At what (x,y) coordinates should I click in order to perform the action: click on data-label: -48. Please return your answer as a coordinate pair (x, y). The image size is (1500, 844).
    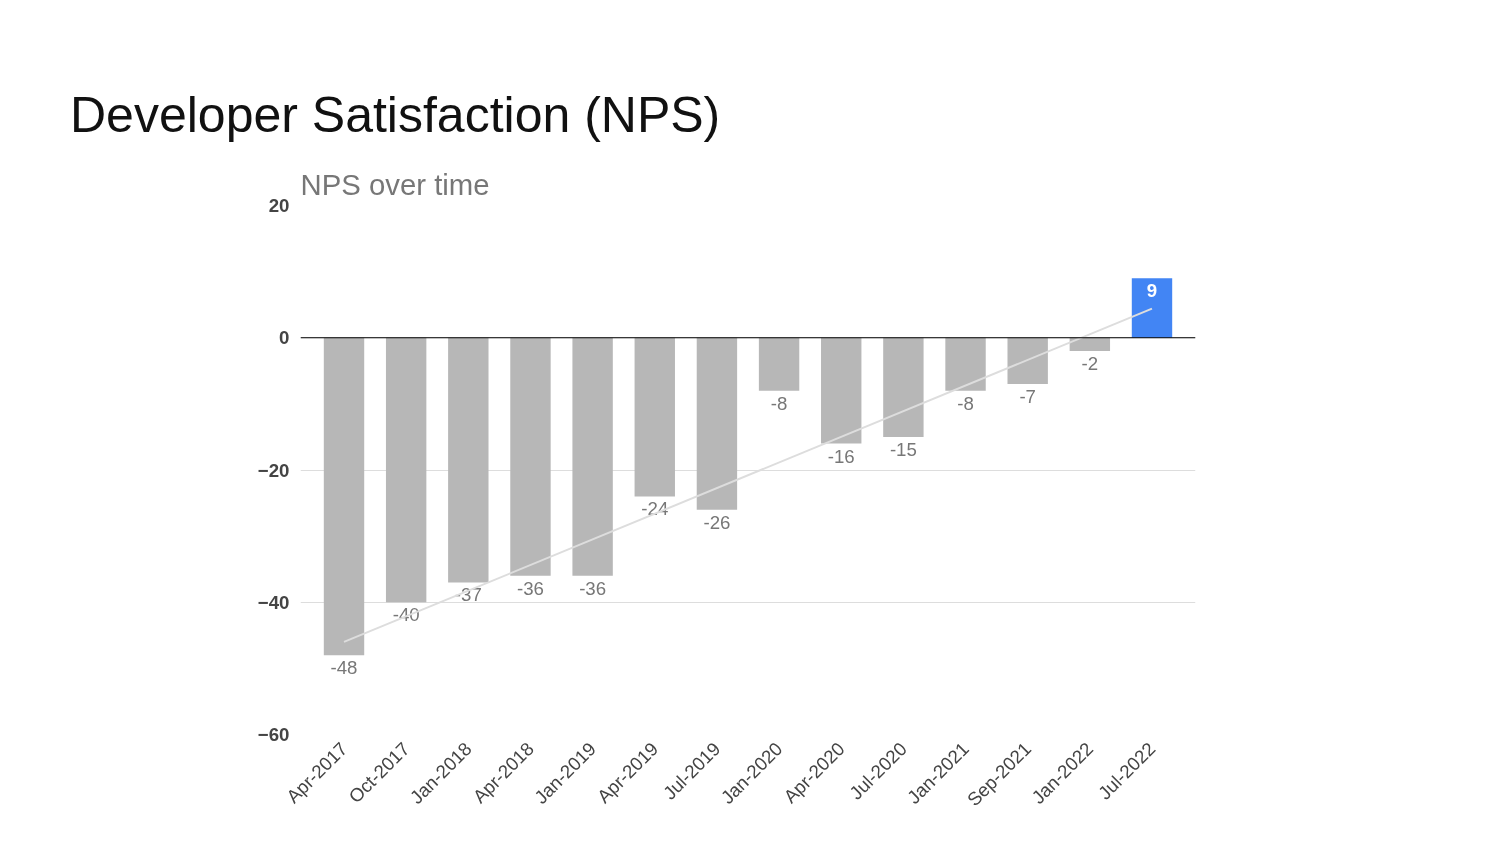
    Looking at the image, I should click on (344, 668).